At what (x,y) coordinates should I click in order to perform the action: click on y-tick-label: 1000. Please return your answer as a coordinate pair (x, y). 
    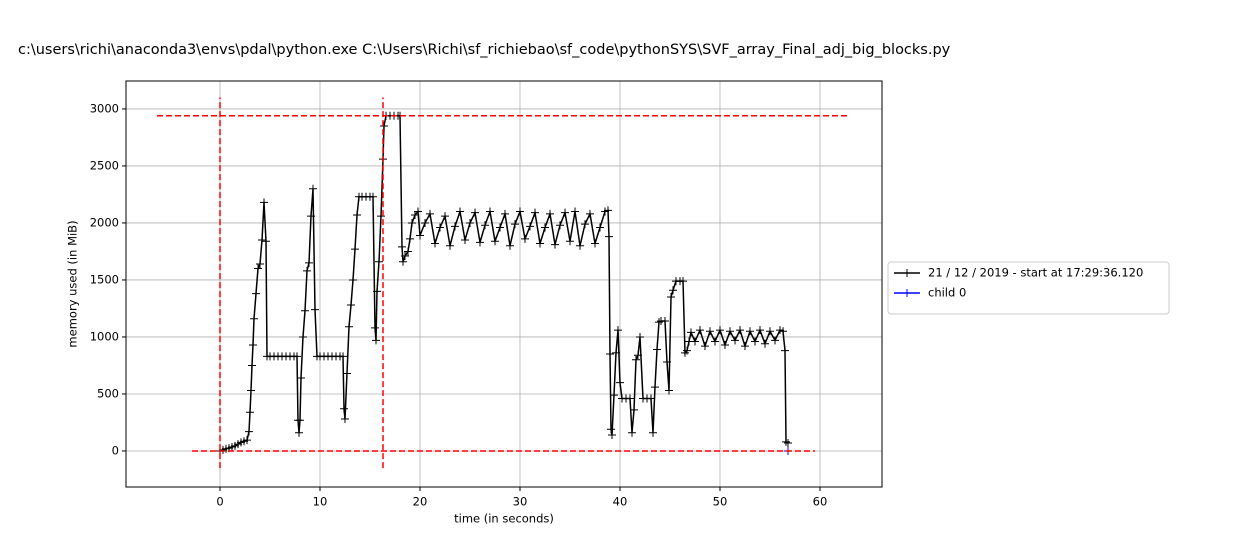
    Looking at the image, I should click on (104, 336).